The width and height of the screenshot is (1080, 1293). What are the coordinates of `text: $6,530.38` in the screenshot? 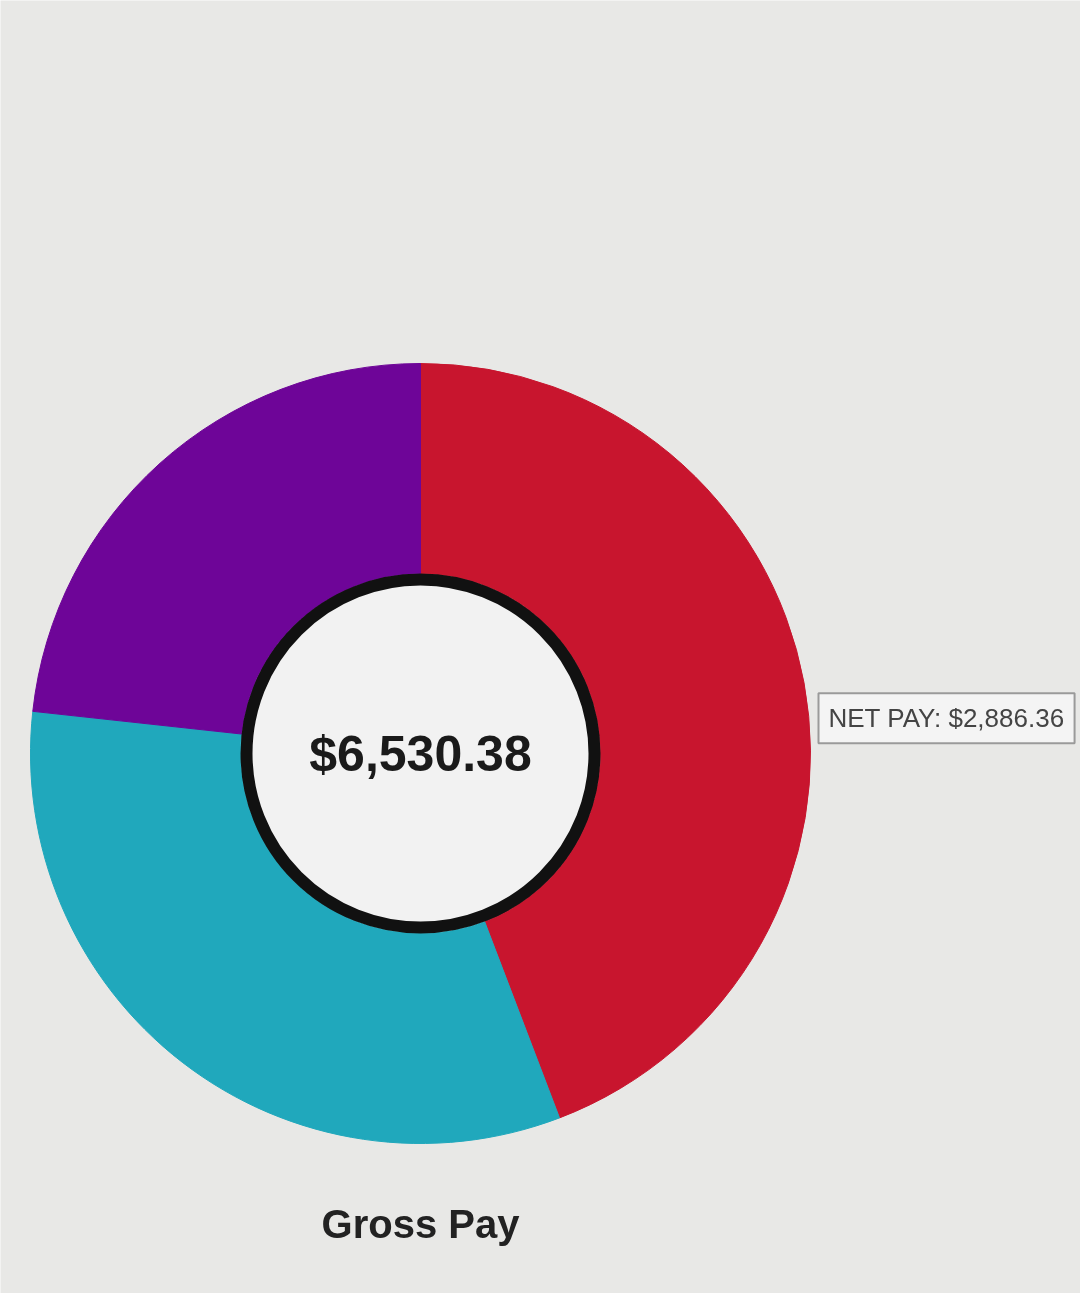 It's located at (420, 753).